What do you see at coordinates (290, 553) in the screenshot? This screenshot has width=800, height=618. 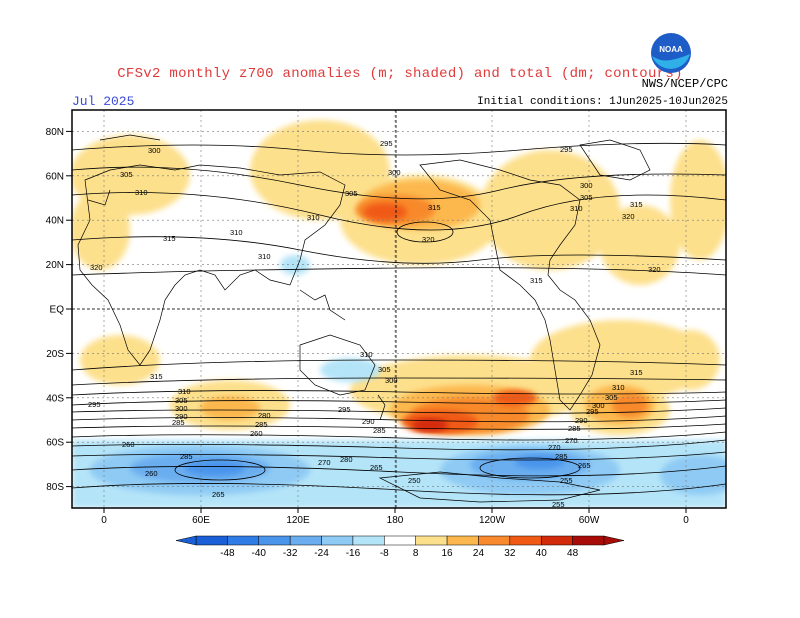 I see `colorbar-tick-label: -32` at bounding box center [290, 553].